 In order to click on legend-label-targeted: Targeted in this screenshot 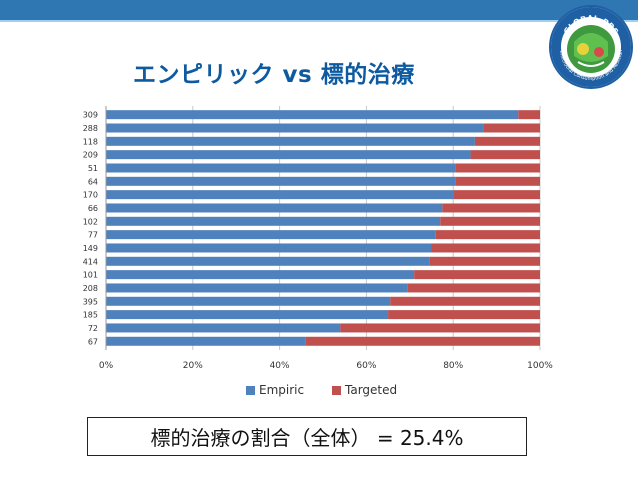, I will do `click(370, 390)`.